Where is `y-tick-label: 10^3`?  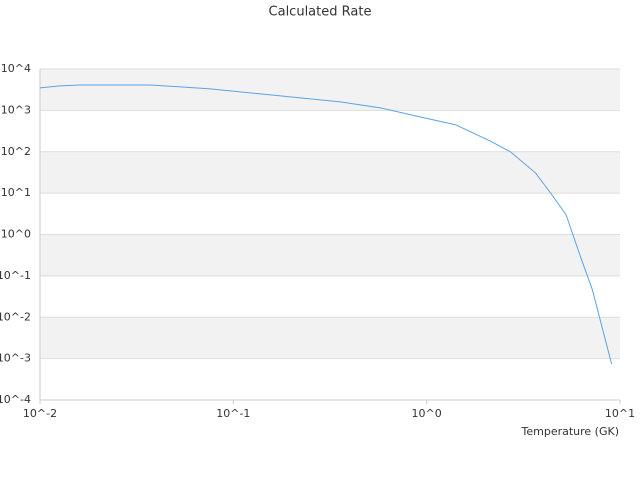 y-tick-label: 10^3 is located at coordinates (16, 109).